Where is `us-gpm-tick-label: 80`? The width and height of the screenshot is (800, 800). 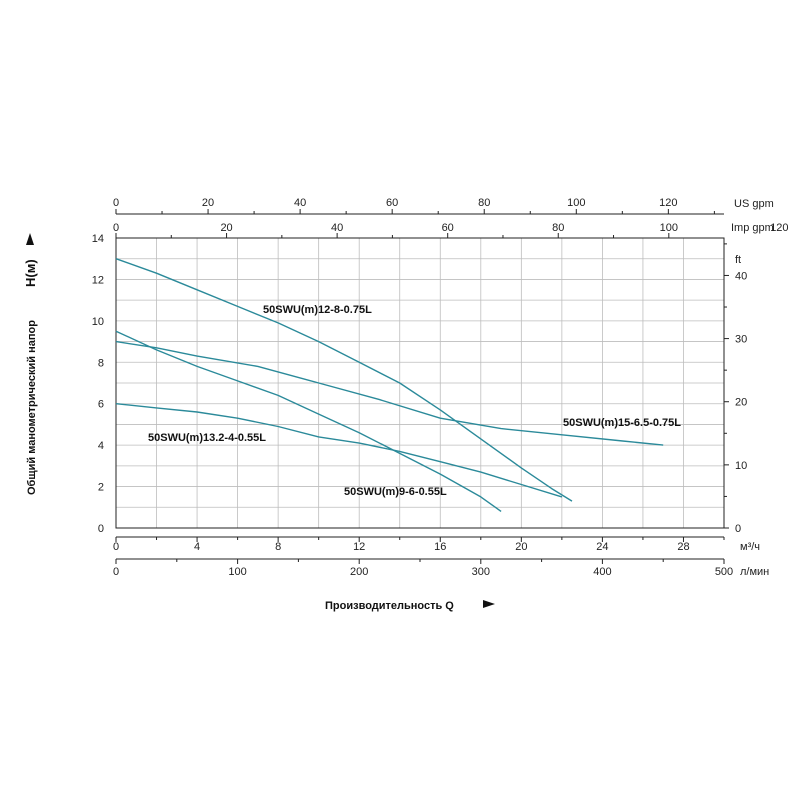
us-gpm-tick-label: 80 is located at coordinates (484, 203).